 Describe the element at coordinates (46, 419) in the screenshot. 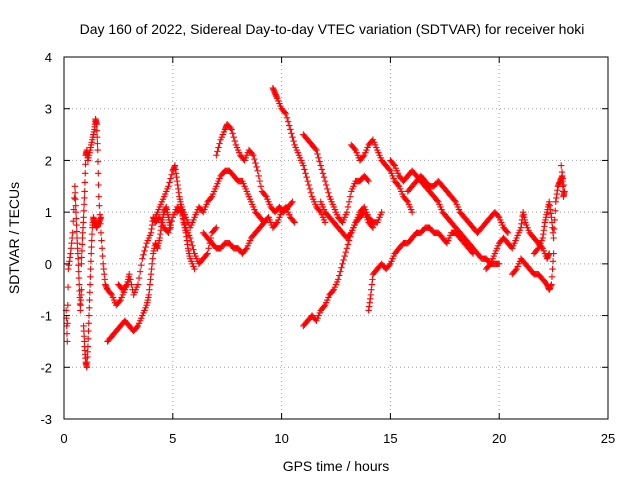

I see `y-tick-label: -3` at that location.